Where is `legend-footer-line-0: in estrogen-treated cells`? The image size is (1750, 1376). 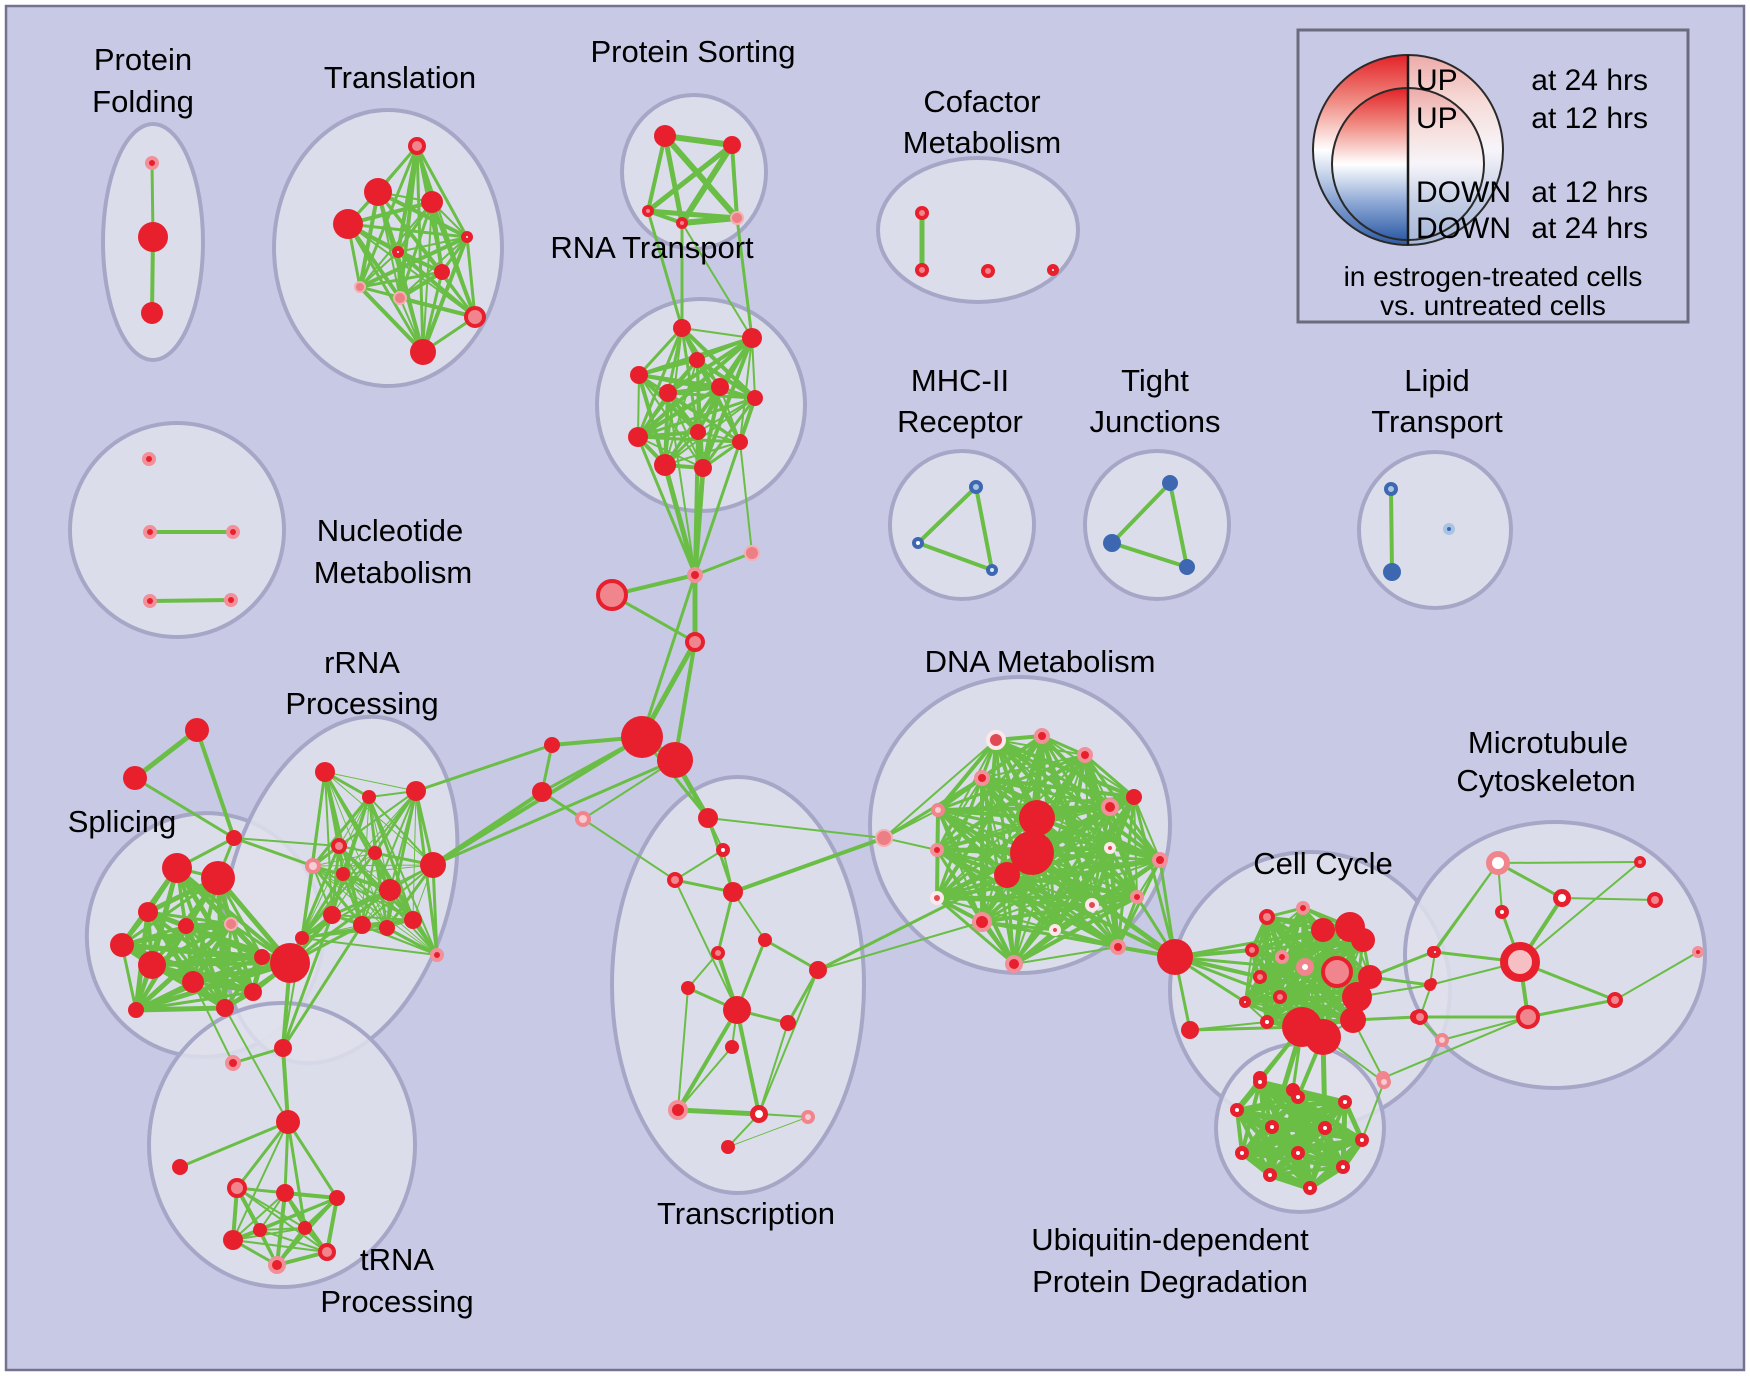 legend-footer-line-0: in estrogen-treated cells is located at coordinates (1493, 276).